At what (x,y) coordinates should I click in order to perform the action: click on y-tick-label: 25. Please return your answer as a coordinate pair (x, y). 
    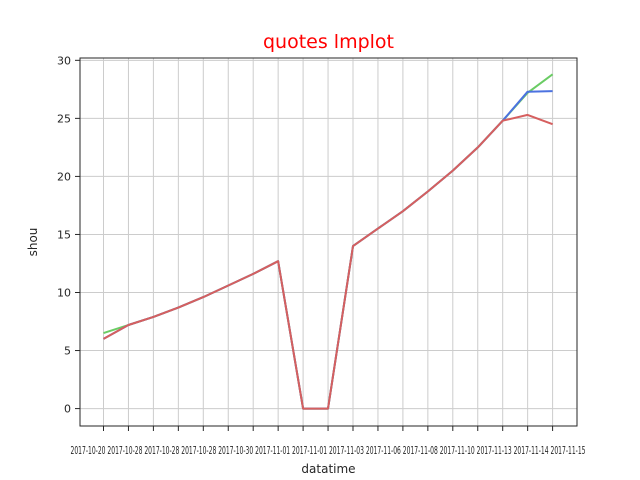
    Looking at the image, I should click on (64, 118).